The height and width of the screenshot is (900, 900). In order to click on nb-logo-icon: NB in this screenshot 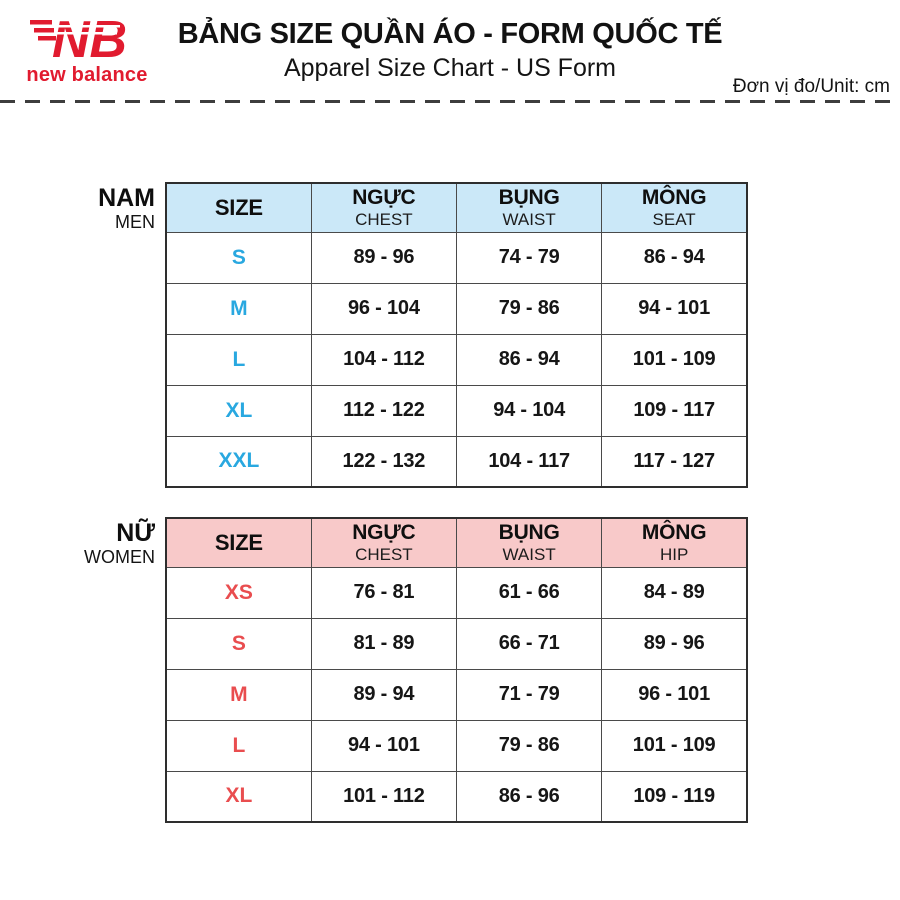, I will do `click(78, 38)`.